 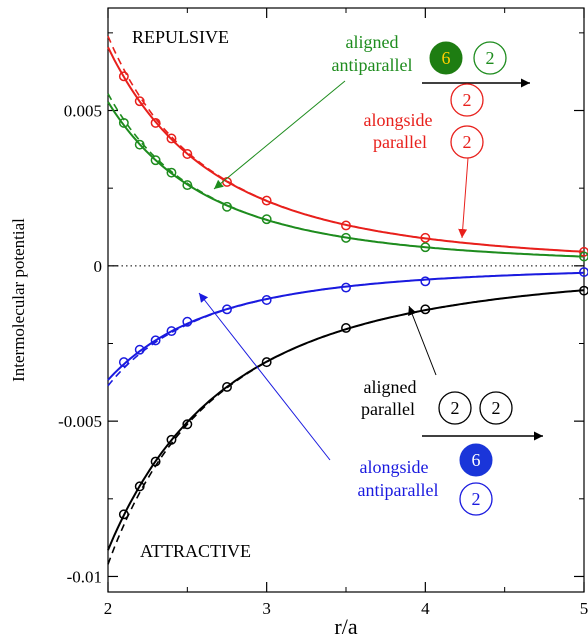 I want to click on curve-alongside_antiparallel, so click(x=346, y=326).